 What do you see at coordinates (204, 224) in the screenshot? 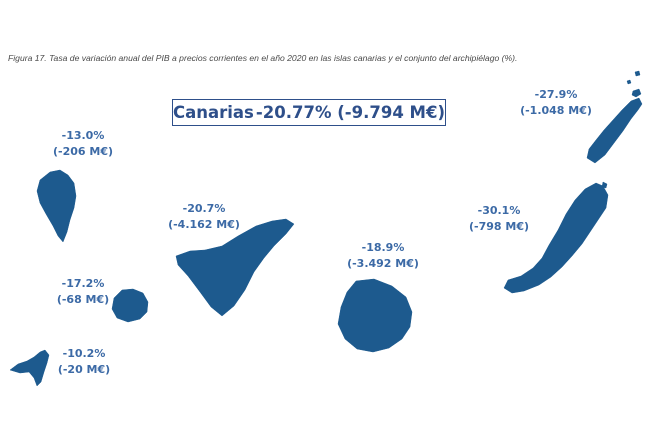
I see `amount-tenerife: (-4.162 M€)` at bounding box center [204, 224].